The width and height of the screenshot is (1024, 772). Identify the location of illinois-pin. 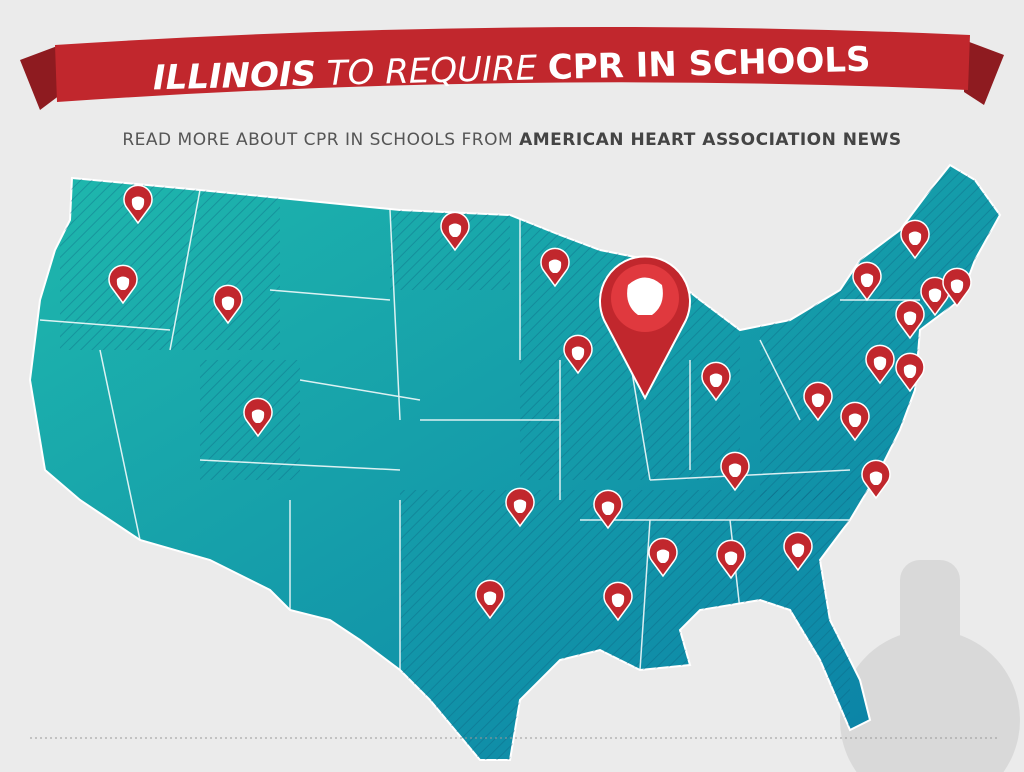
(645, 328).